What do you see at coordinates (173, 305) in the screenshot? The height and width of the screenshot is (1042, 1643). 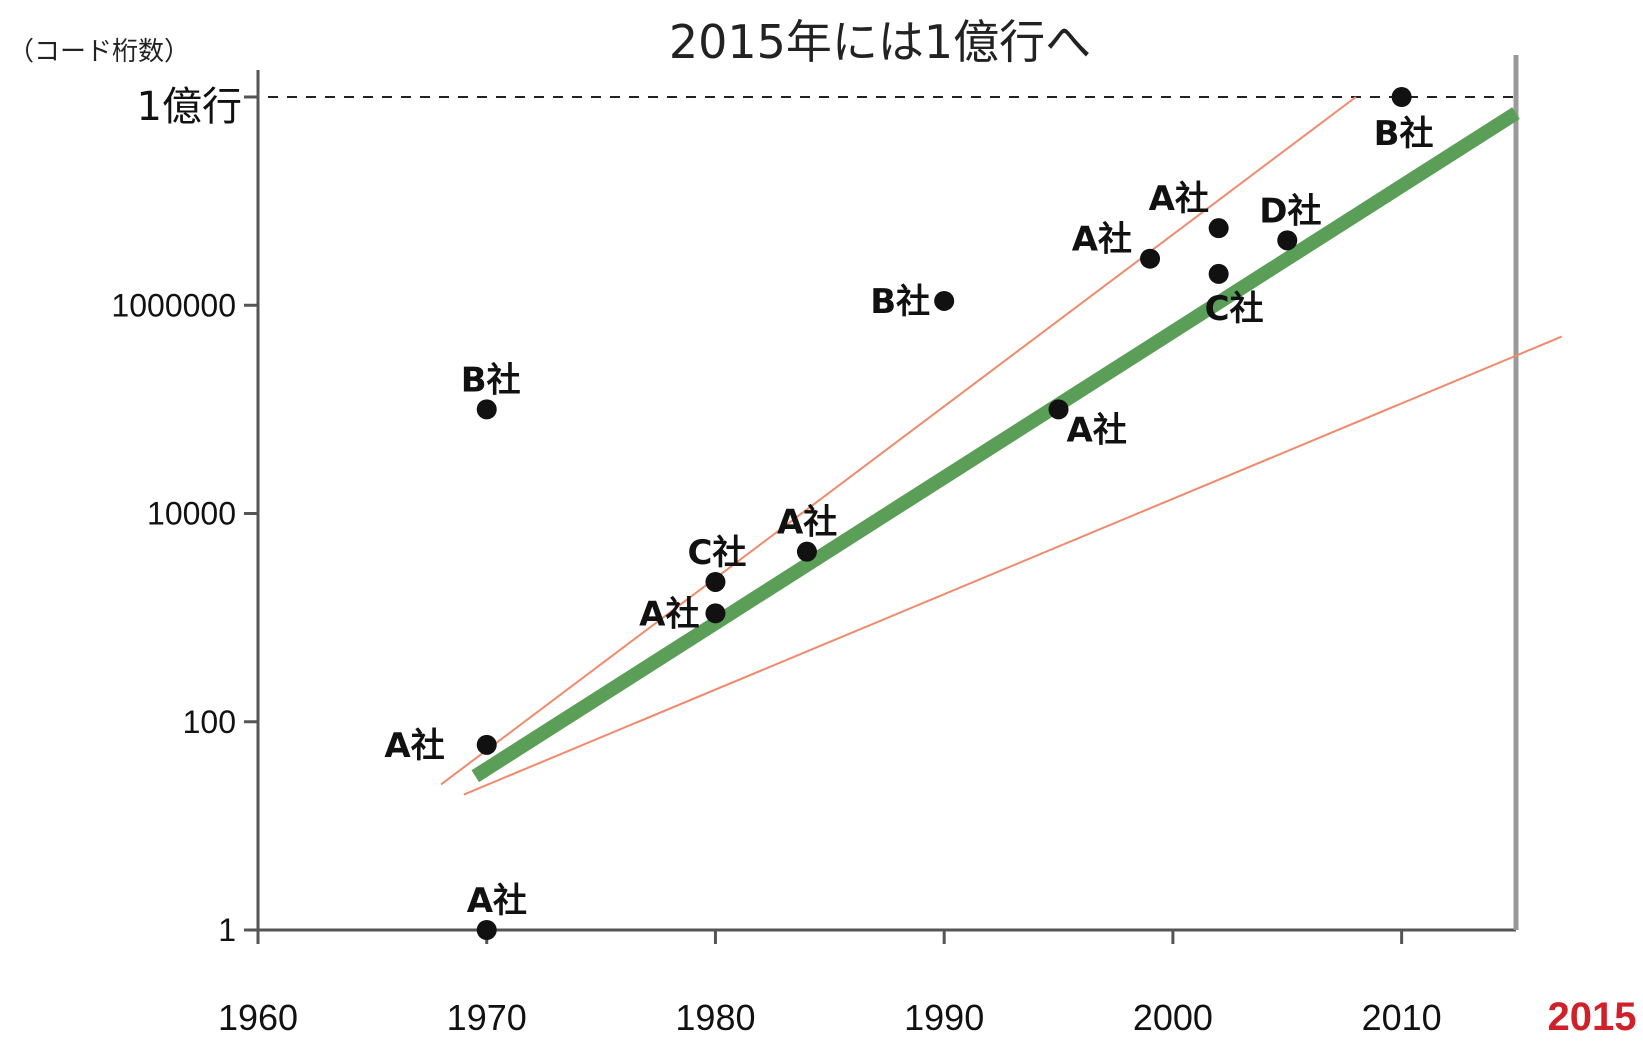 I see `y-tick-label: 1000000` at bounding box center [173, 305].